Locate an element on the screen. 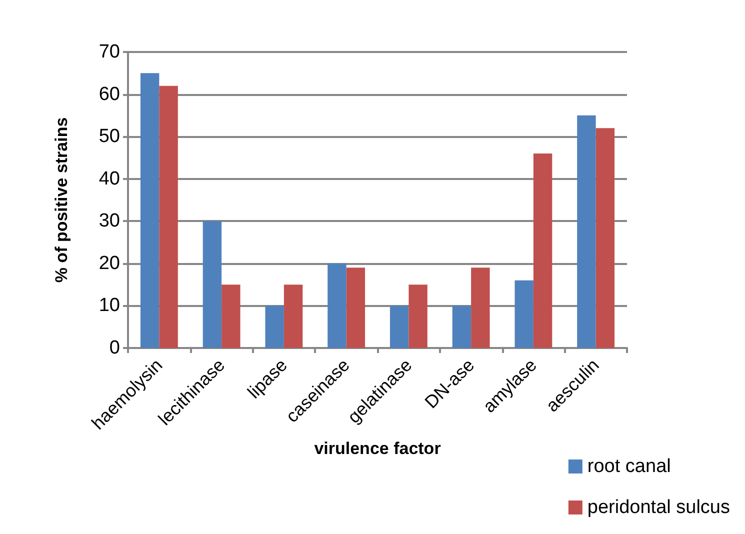 This screenshot has width=745, height=534. y-axis-title: % of positive strains is located at coordinates (61, 200).